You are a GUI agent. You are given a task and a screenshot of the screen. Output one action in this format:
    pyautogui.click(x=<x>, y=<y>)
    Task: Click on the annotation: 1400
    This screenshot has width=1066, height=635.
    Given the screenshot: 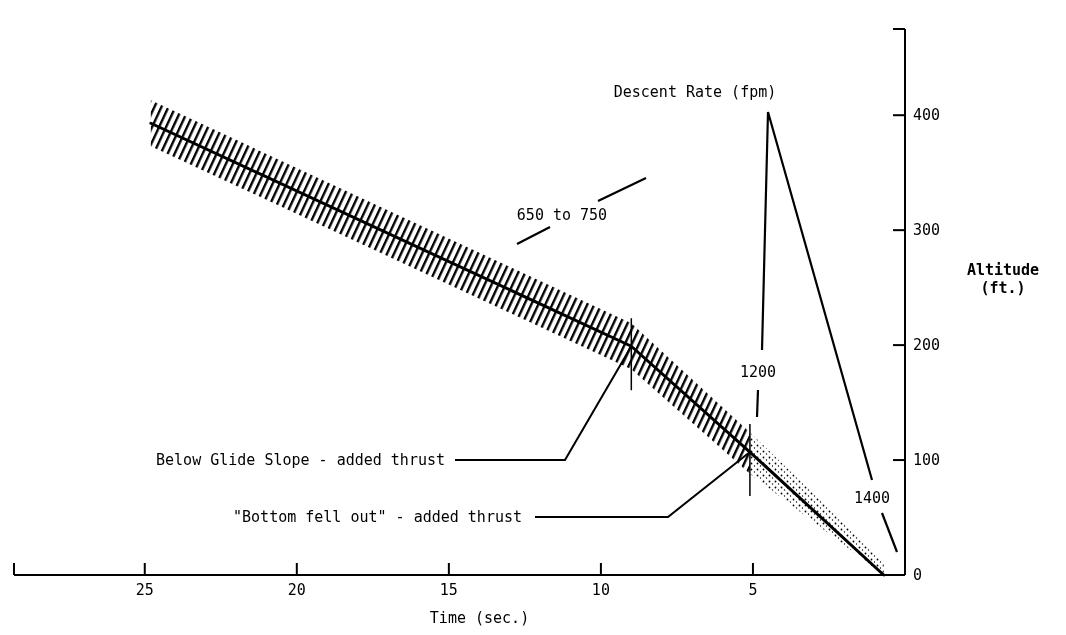 What is the action you would take?
    pyautogui.click(x=872, y=498)
    